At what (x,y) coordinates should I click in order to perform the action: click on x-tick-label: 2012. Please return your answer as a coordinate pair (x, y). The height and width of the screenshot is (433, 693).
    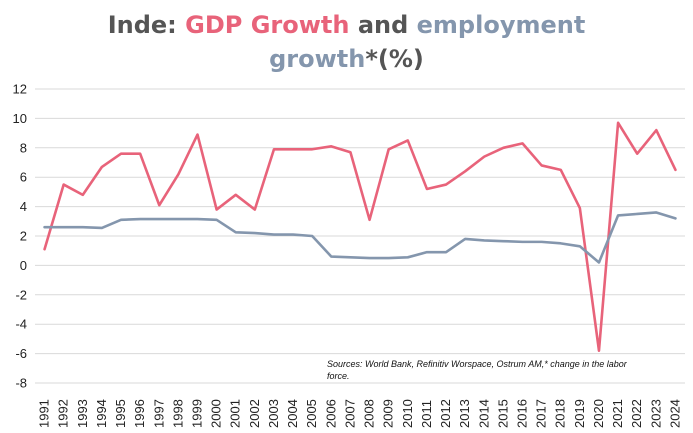
    Looking at the image, I should click on (445, 413).